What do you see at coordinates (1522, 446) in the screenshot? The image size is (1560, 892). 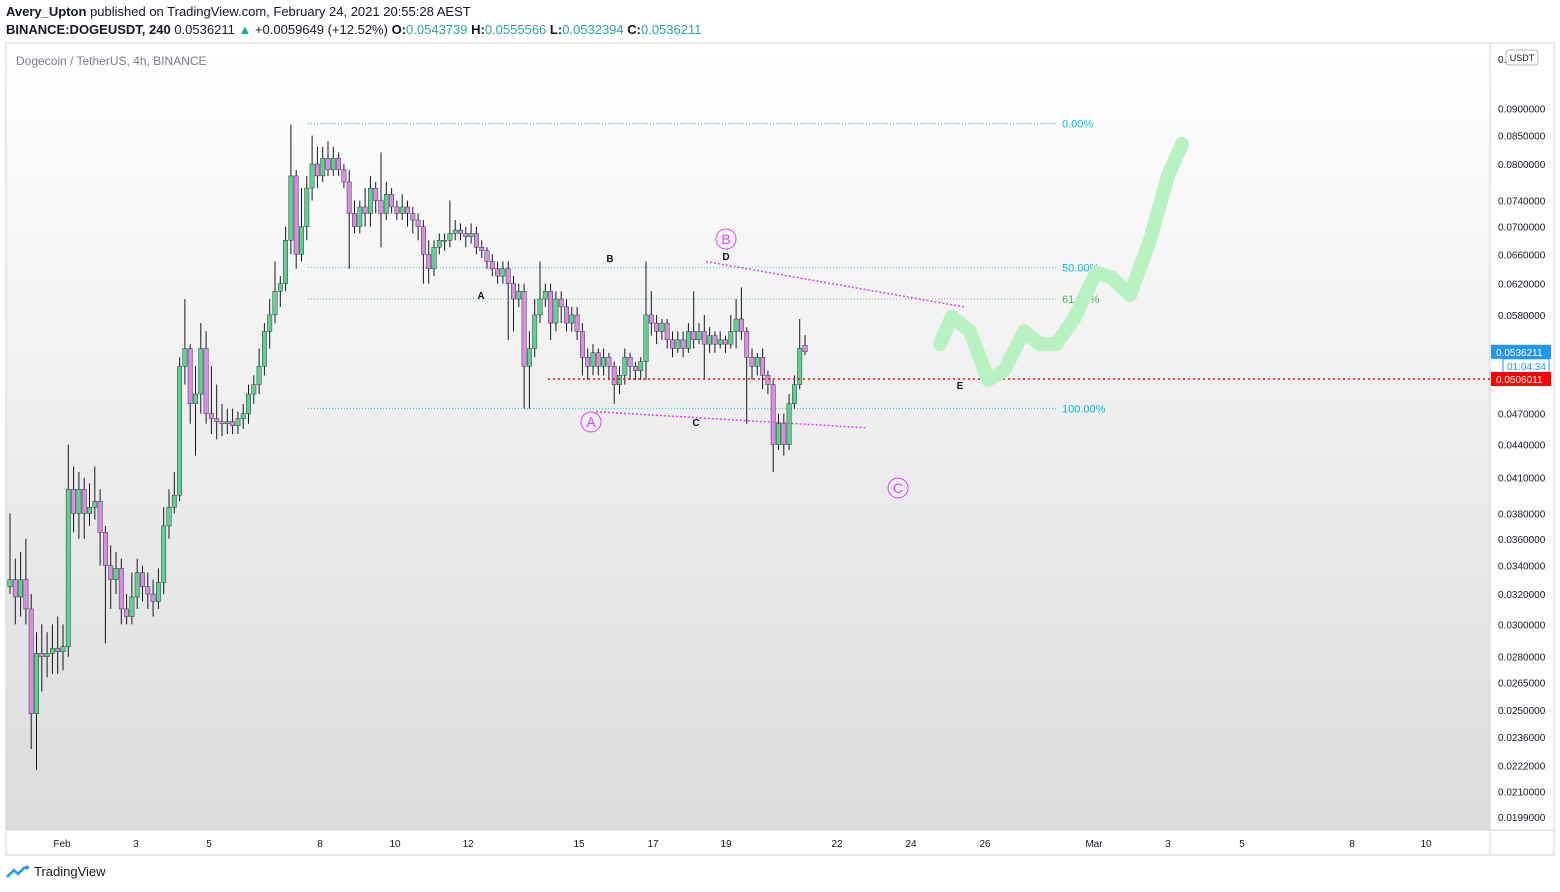 I see `y-tick-label: 0.0440000` at bounding box center [1522, 446].